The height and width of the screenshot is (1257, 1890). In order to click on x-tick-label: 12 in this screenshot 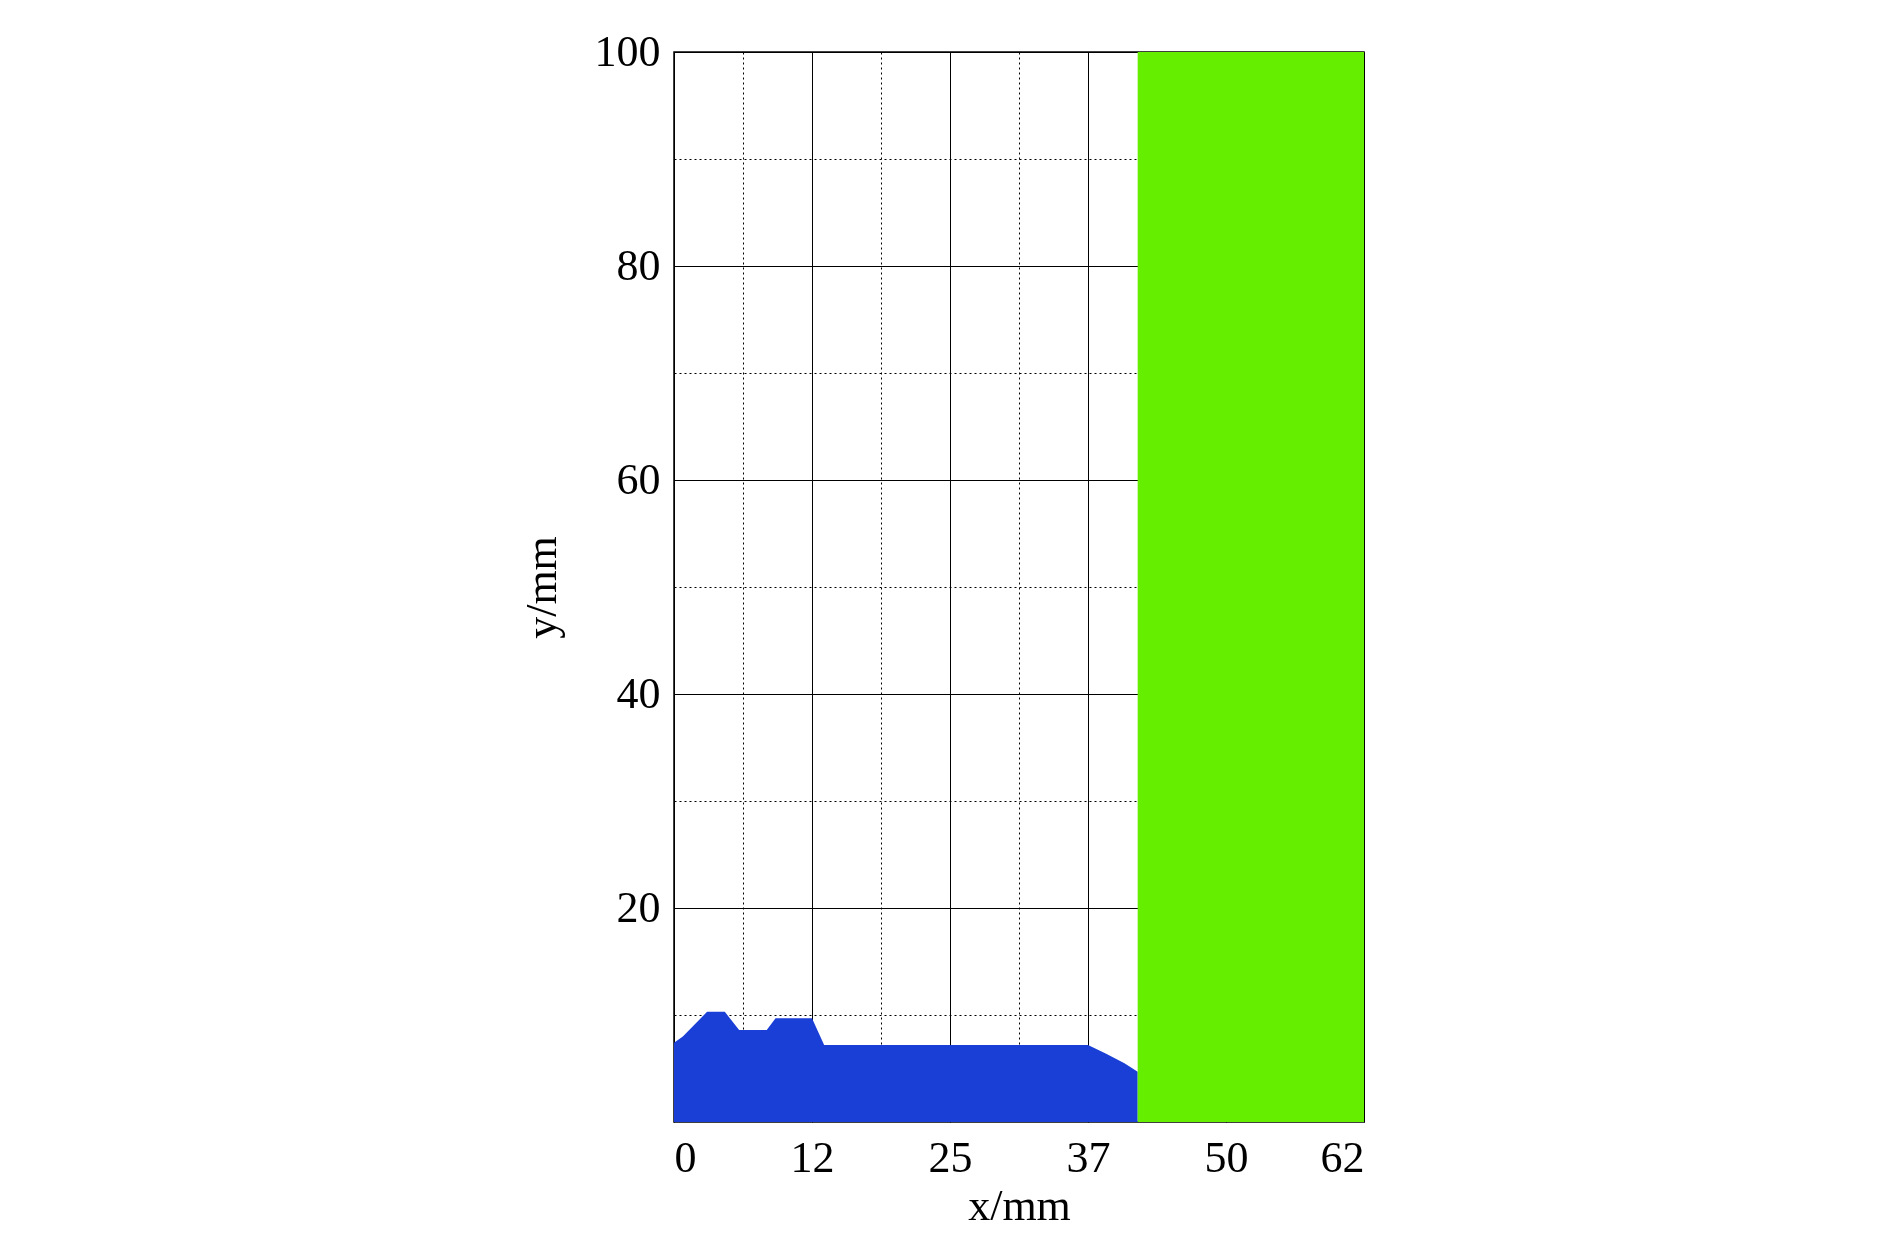, I will do `click(812, 1157)`.